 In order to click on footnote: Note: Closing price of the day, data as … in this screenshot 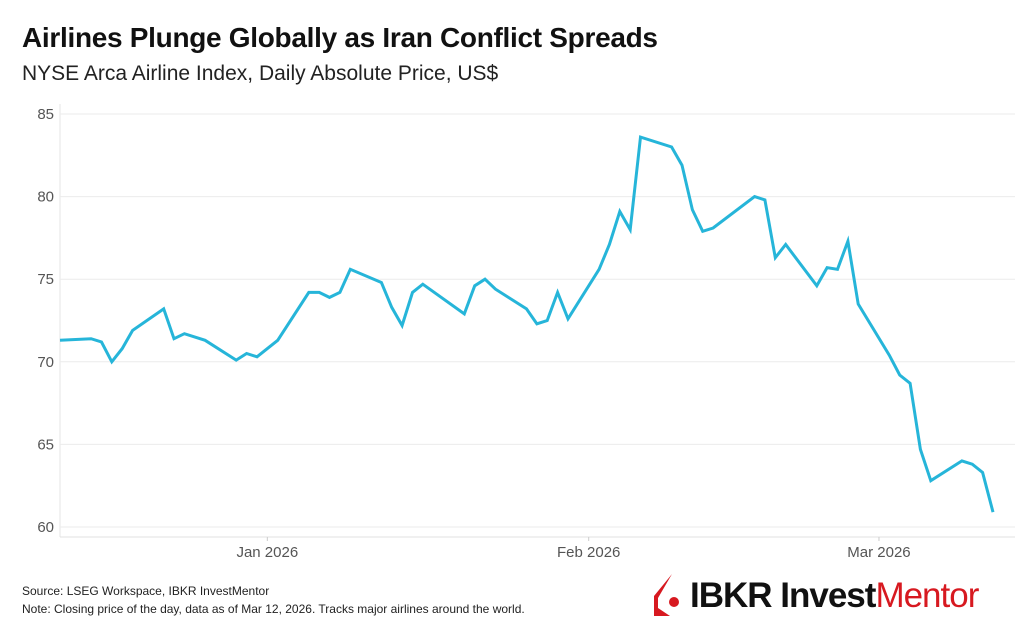, I will do `click(273, 609)`.